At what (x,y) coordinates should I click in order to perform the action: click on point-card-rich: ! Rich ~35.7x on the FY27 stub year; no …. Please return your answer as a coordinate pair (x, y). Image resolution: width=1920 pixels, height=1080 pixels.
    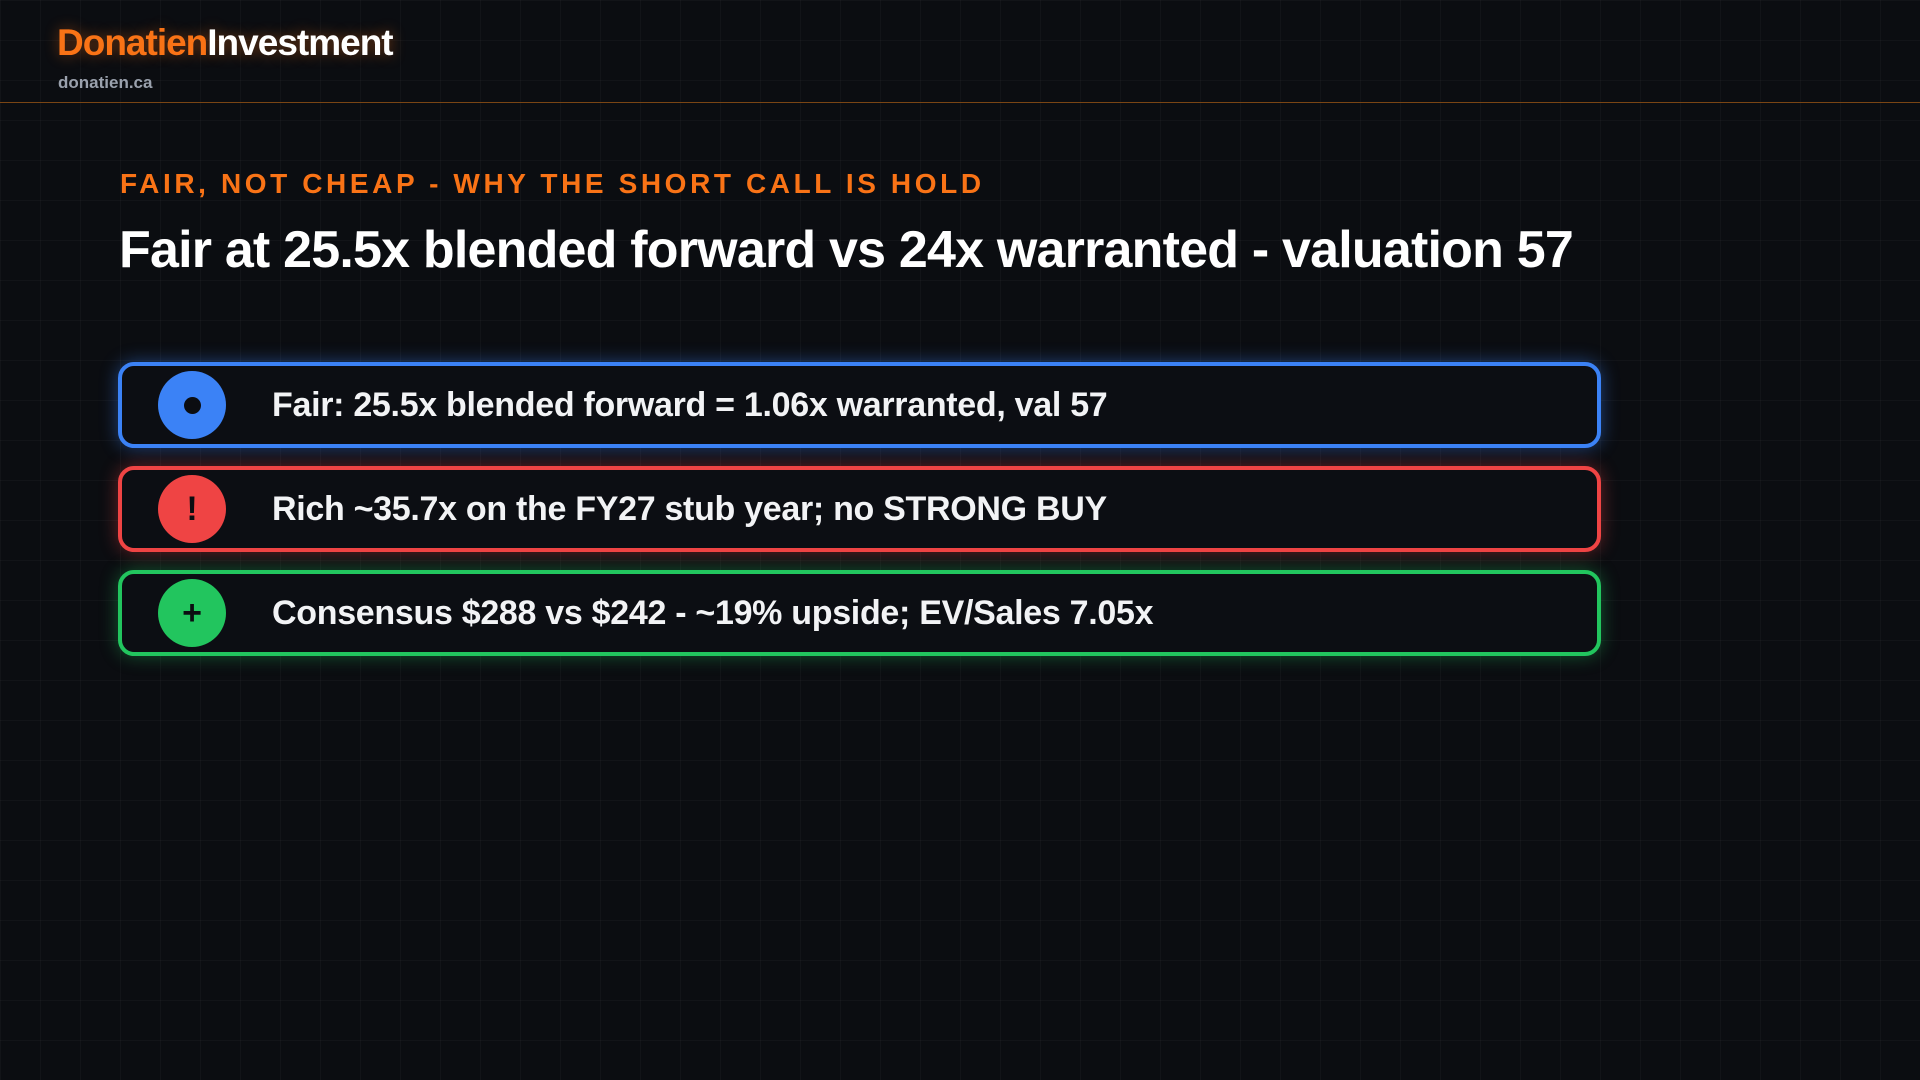
    Looking at the image, I should click on (859, 509).